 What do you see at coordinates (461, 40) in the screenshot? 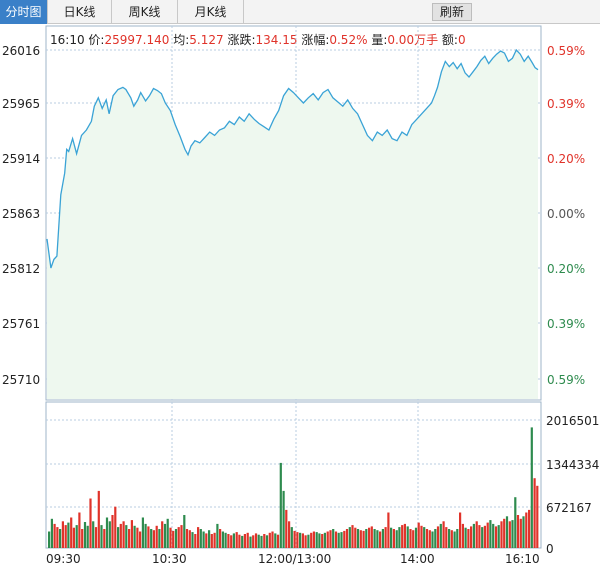
I see `amount-value: 0` at bounding box center [461, 40].